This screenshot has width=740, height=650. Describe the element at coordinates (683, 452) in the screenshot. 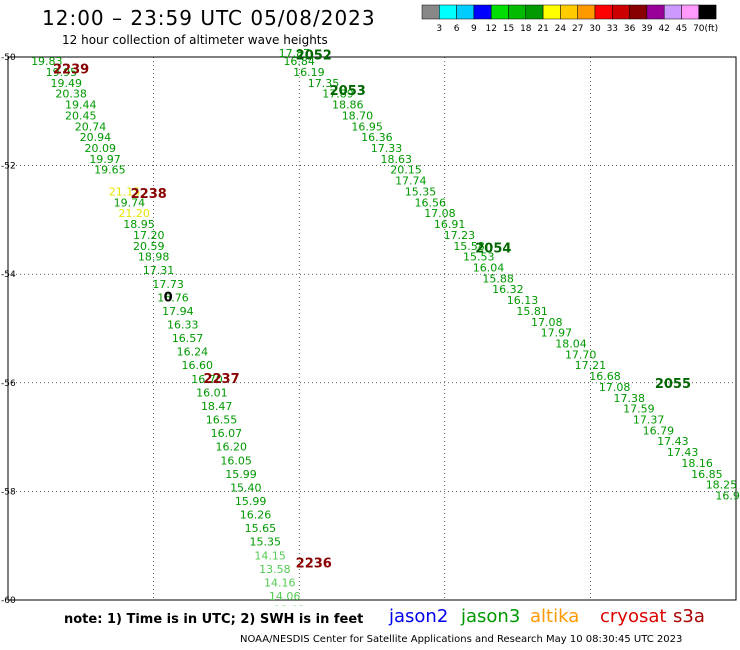

I see `data-point-label: 17.43` at that location.